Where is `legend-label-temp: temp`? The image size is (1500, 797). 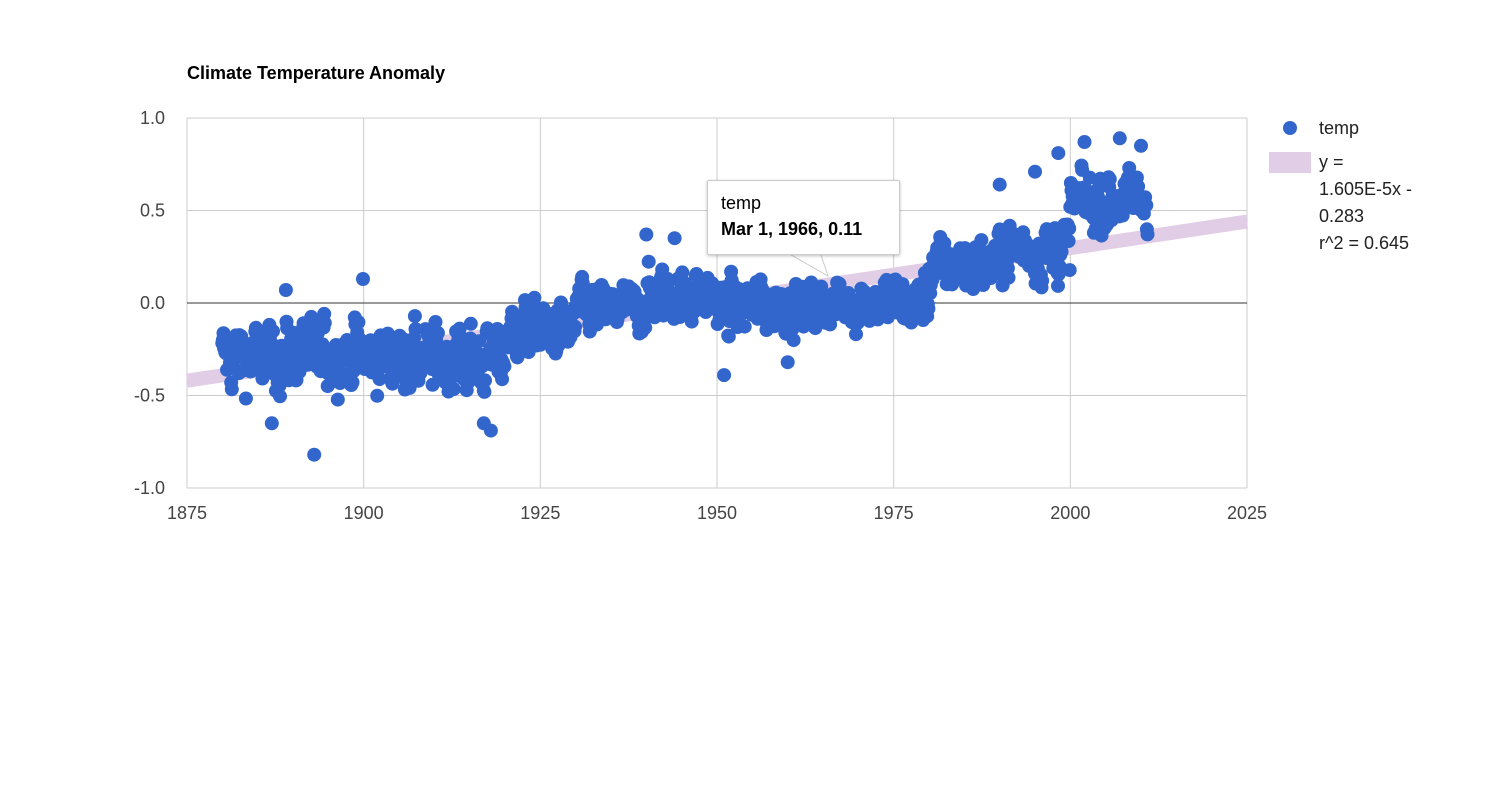 legend-label-temp: temp is located at coordinates (1339, 128).